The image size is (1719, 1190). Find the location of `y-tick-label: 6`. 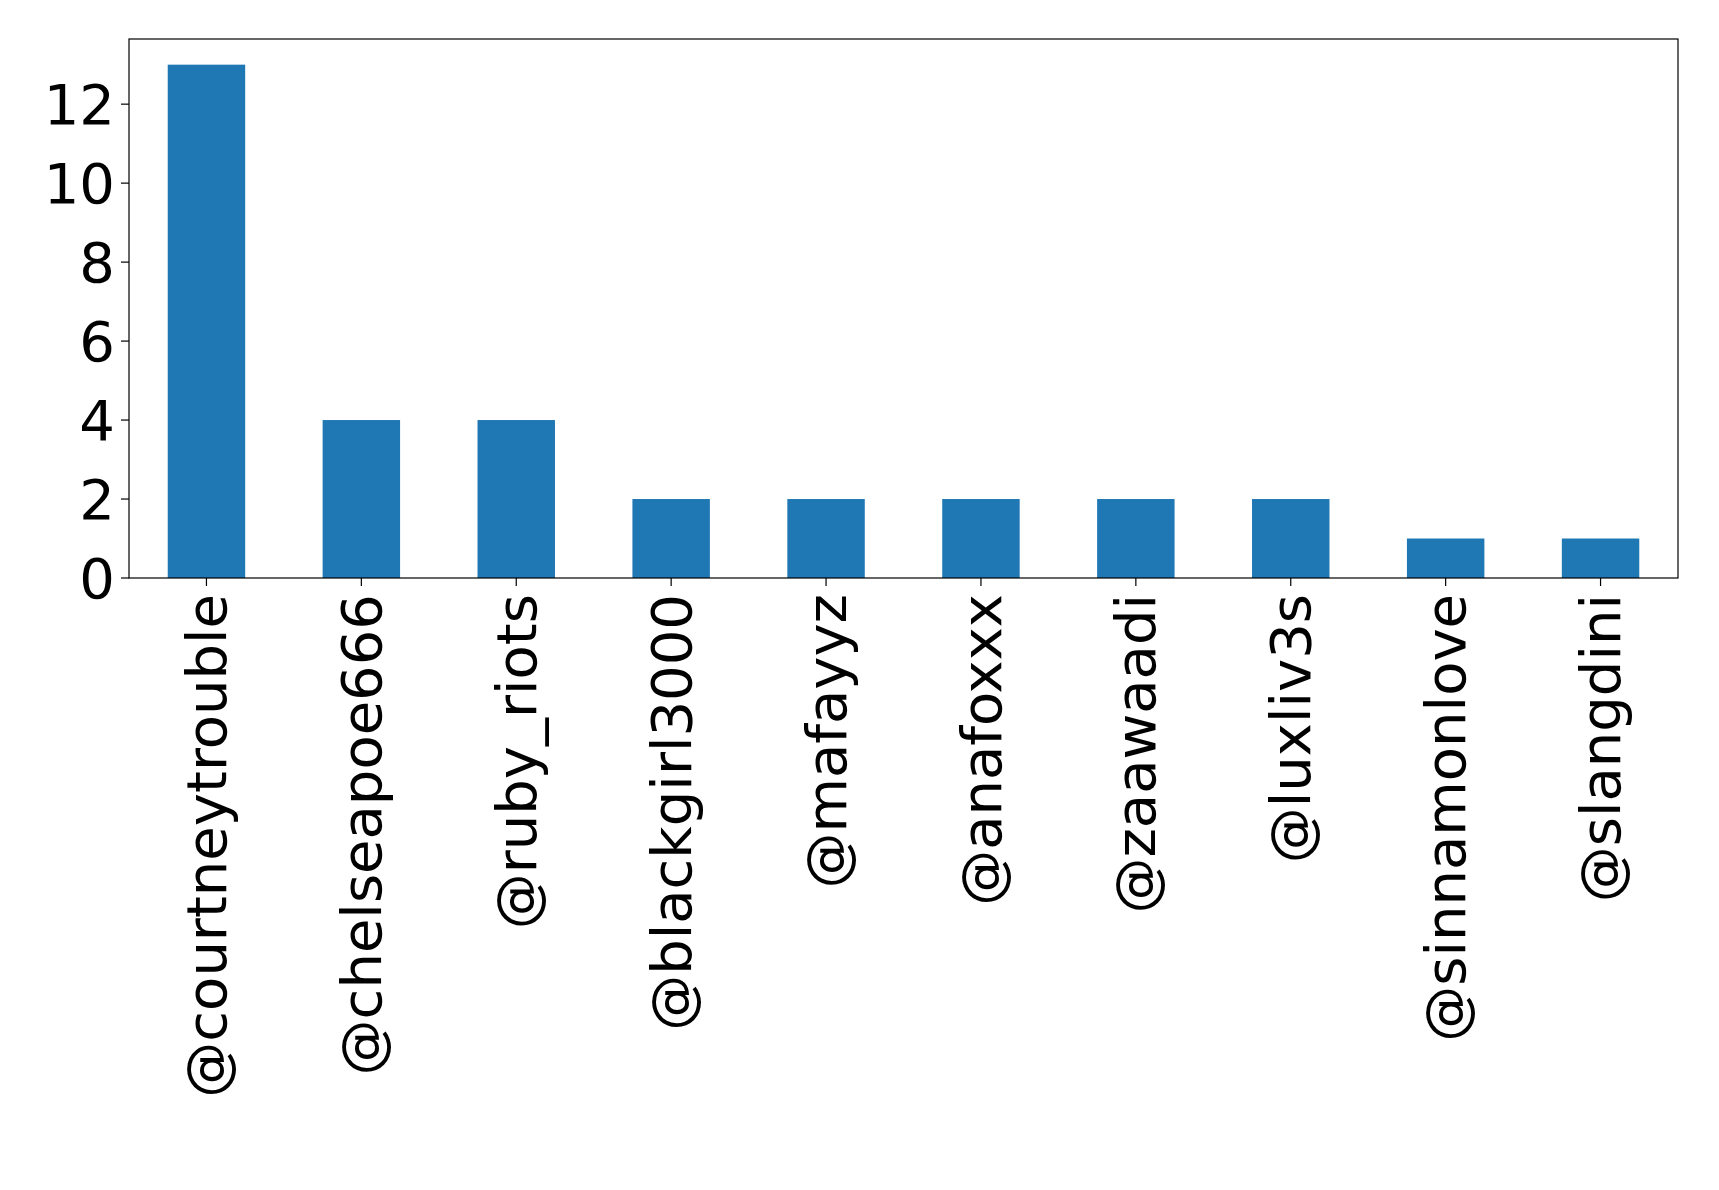

y-tick-label: 6 is located at coordinates (97, 341).